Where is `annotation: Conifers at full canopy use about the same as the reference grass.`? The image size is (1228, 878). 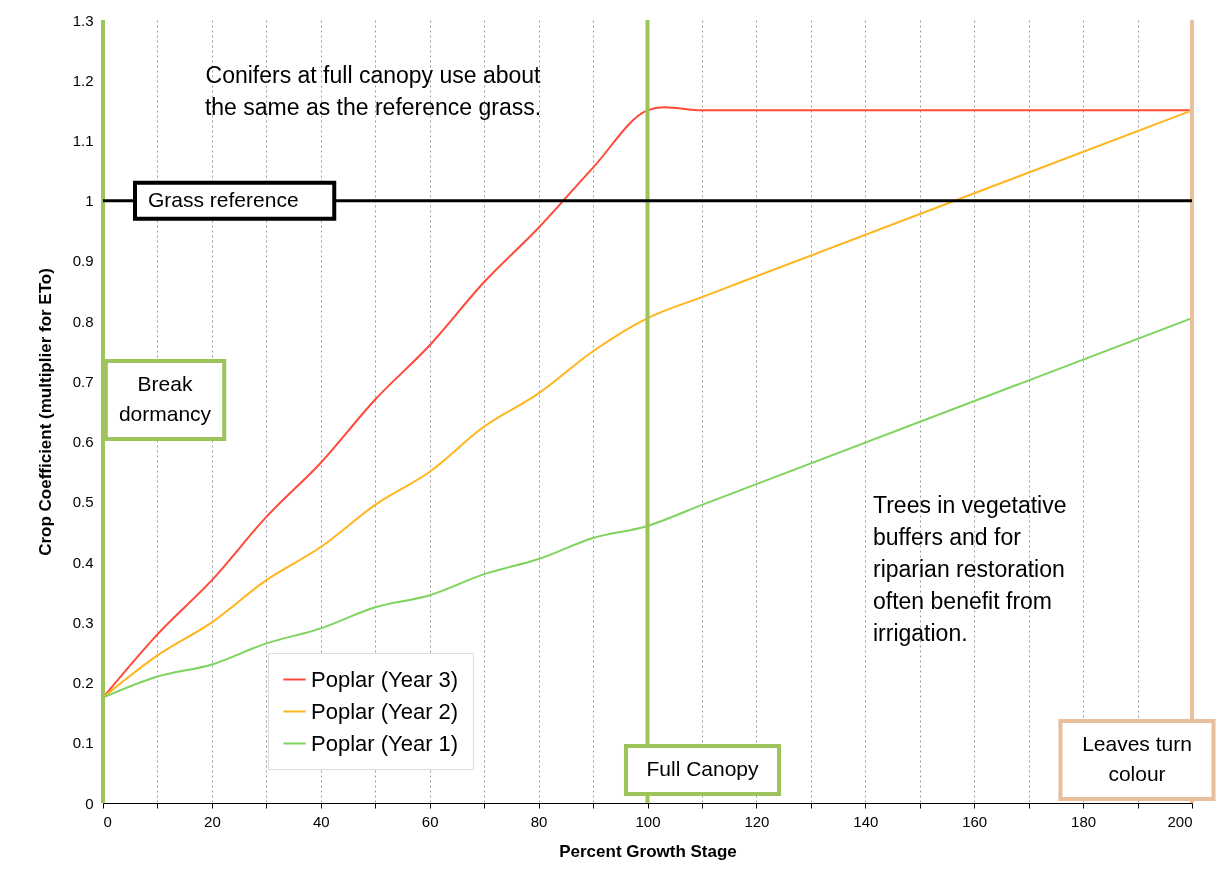
annotation: Conifers at full canopy use about the same as the reference grass. is located at coordinates (373, 91).